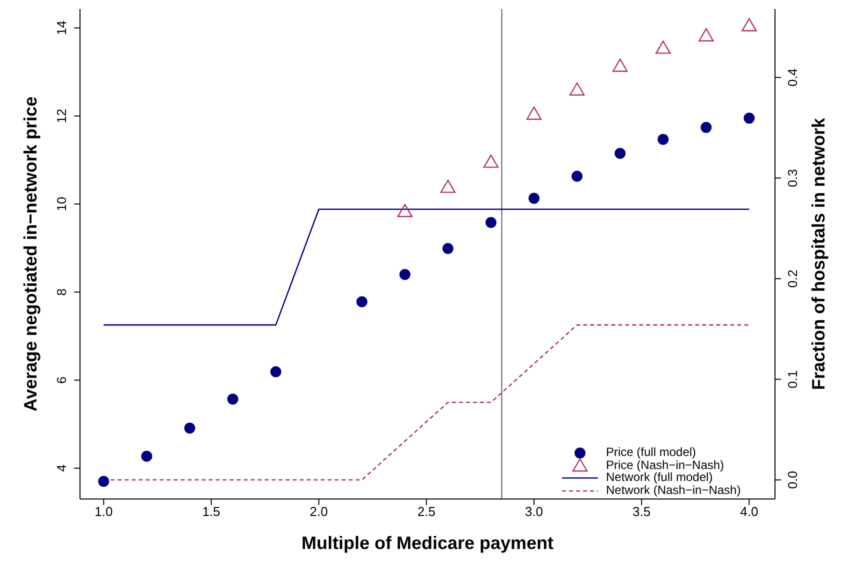  I want to click on x-tick-label: 1.0, so click(103, 512).